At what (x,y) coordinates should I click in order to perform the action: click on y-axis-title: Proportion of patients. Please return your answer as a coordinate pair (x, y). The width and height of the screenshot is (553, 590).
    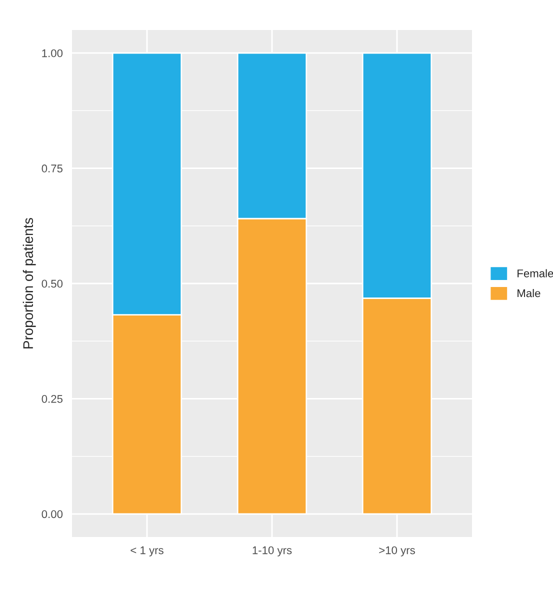
    Looking at the image, I should click on (29, 283).